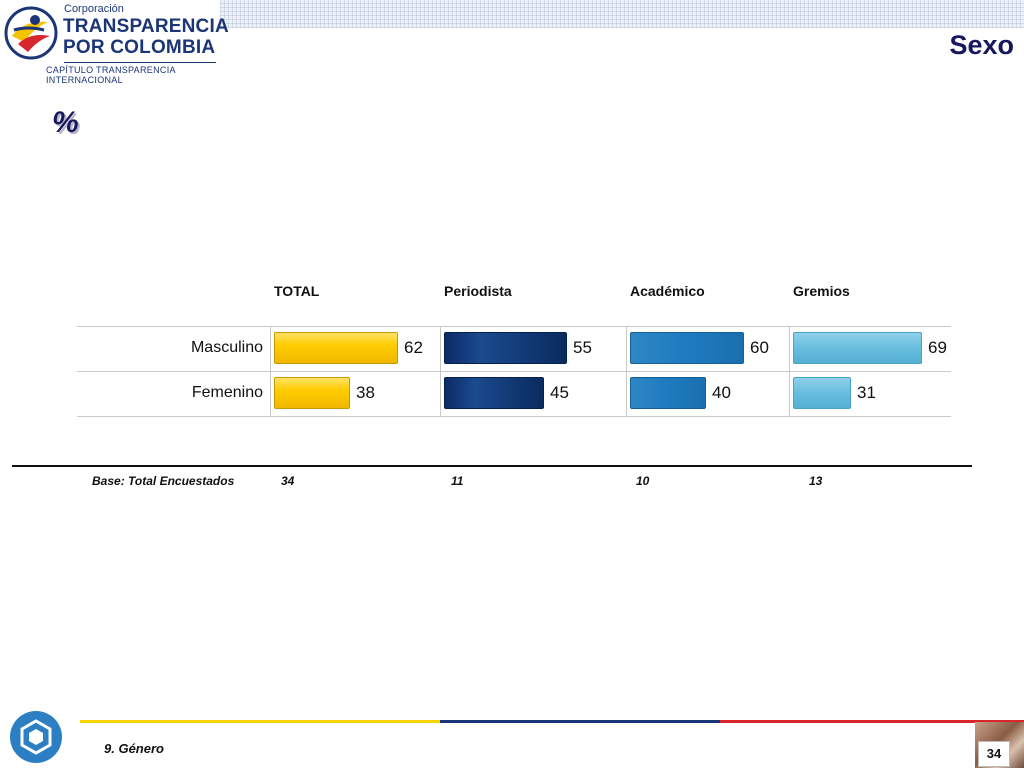 This screenshot has height=768, width=1024. Describe the element at coordinates (981, 45) in the screenshot. I see `slide-title: Sexo` at that location.